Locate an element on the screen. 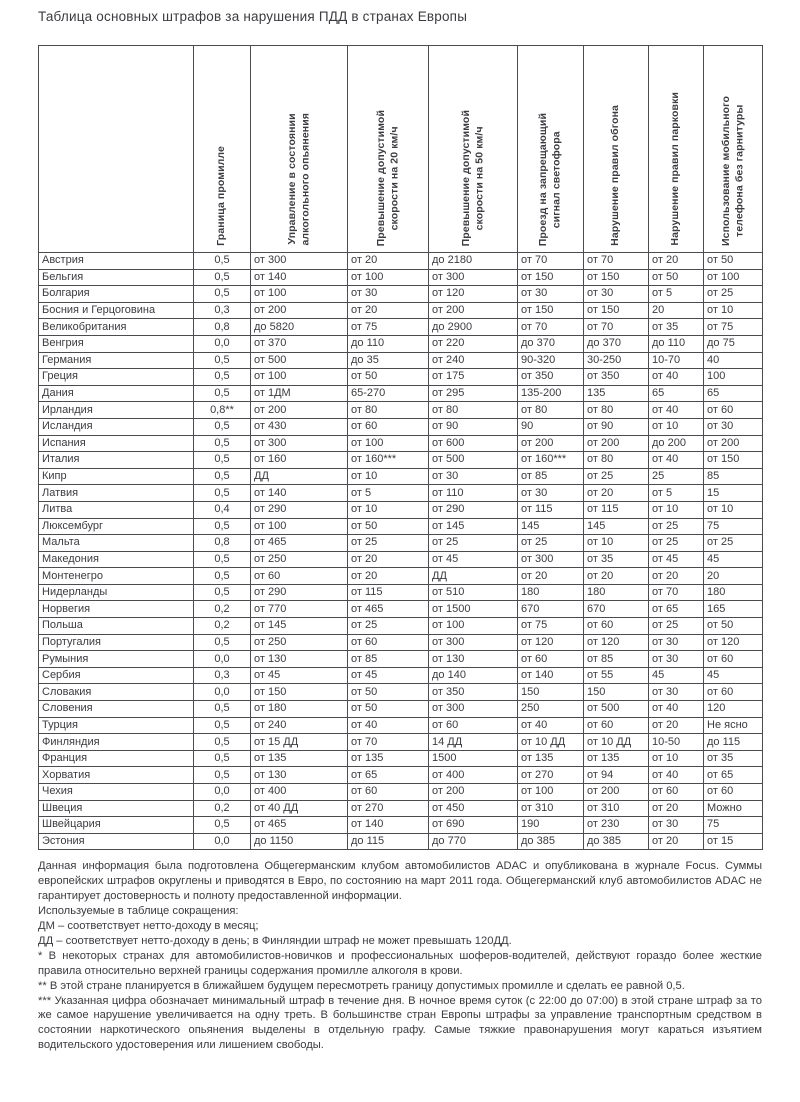  column-header-label: Проезд на запрещающий сигнал светофора is located at coordinates (550, 179).